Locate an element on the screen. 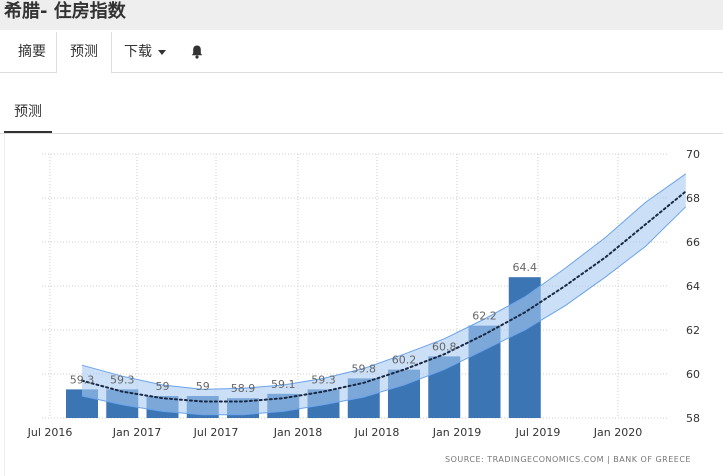 This screenshot has height=476, width=723. title-bar: 希腊- 住房指数 is located at coordinates (361, 15).